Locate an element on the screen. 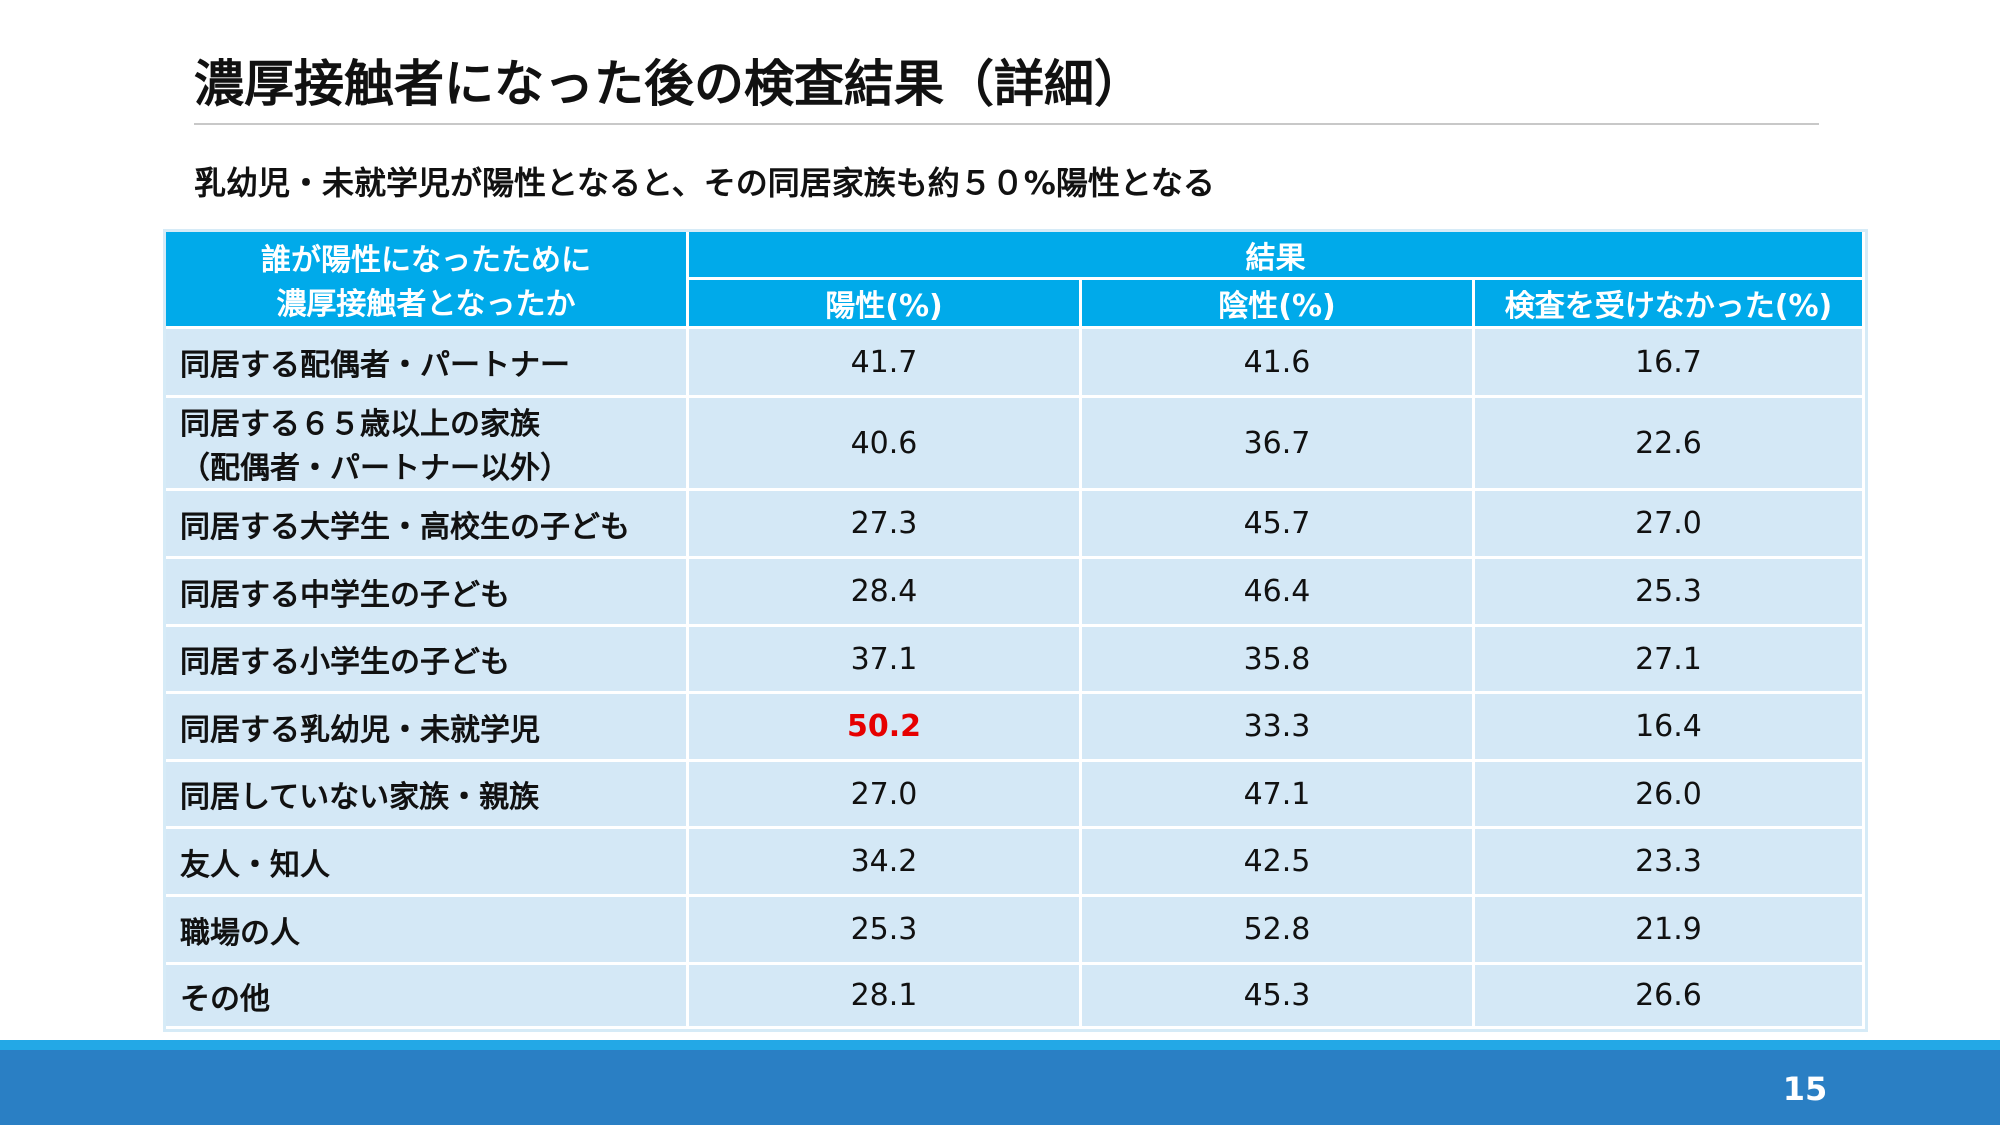 This screenshot has height=1125, width=2000. value-cell: 22.6 is located at coordinates (1668, 443).